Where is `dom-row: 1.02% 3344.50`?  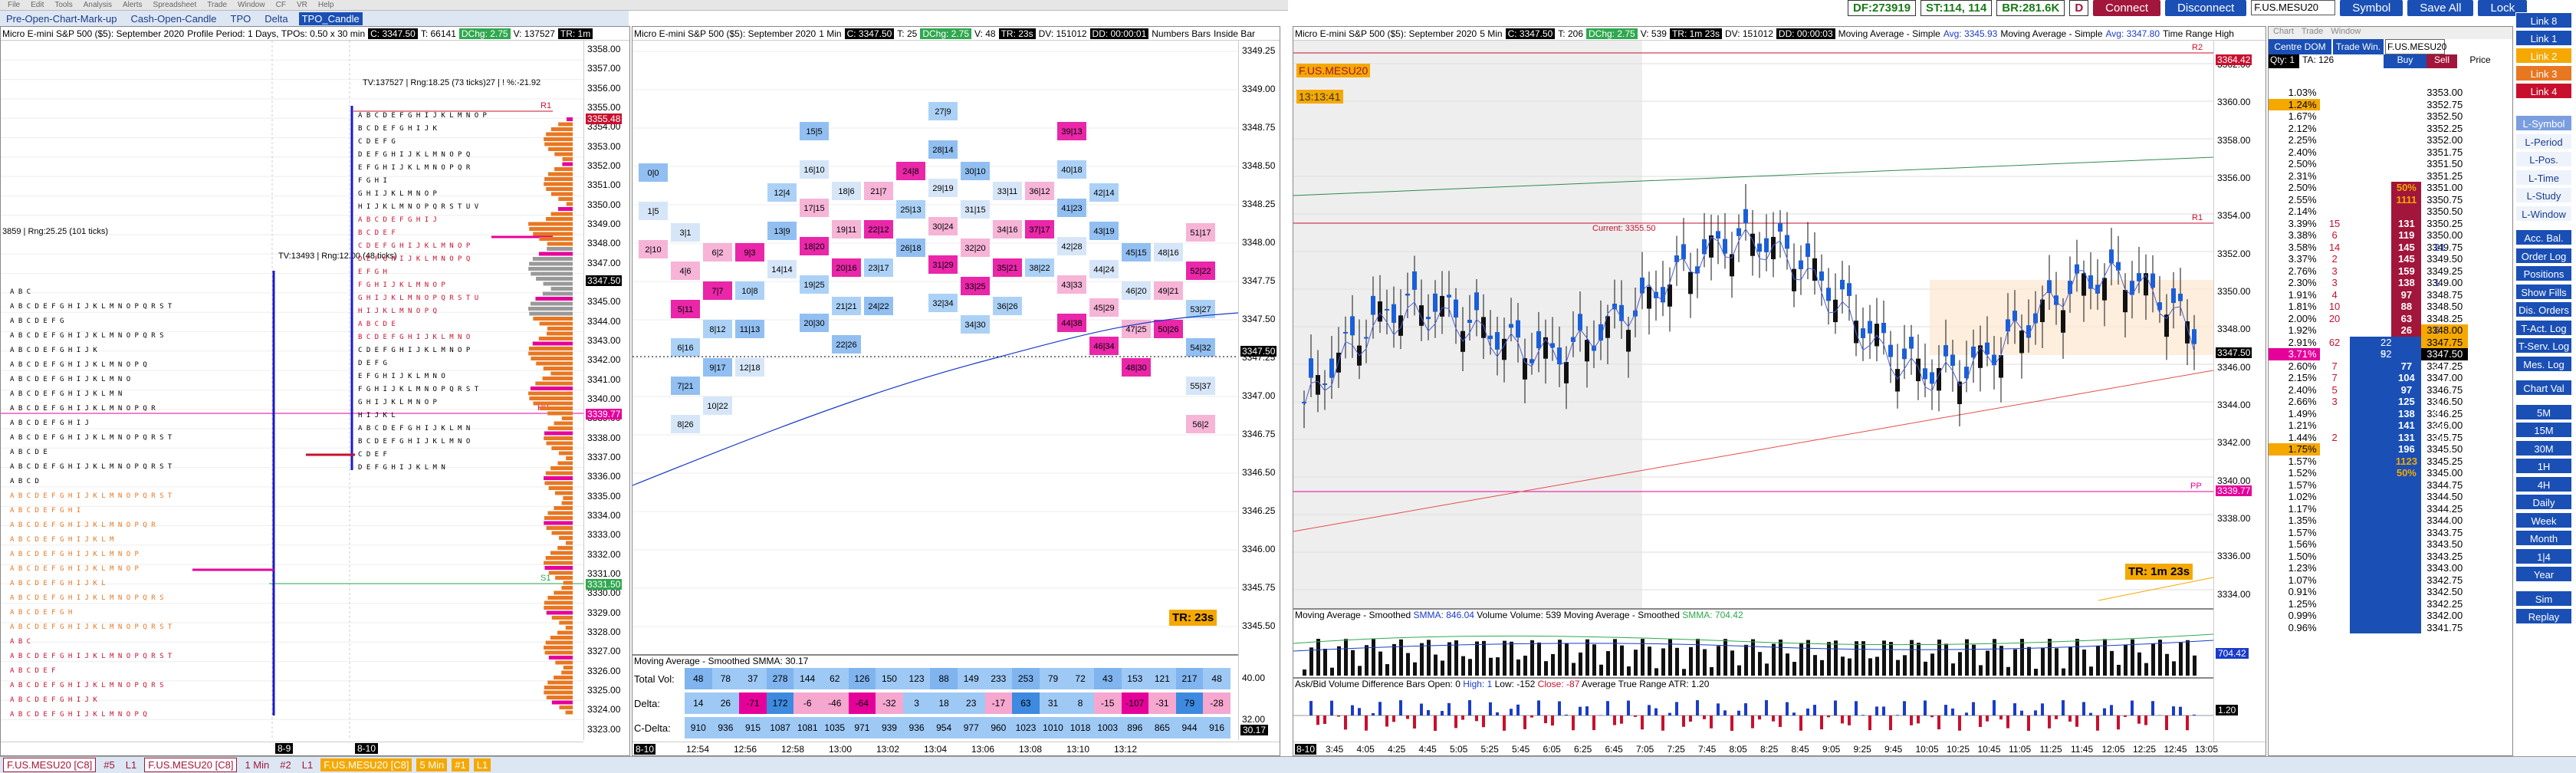
dom-row: 1.02% 3344.50 is located at coordinates (2368, 497).